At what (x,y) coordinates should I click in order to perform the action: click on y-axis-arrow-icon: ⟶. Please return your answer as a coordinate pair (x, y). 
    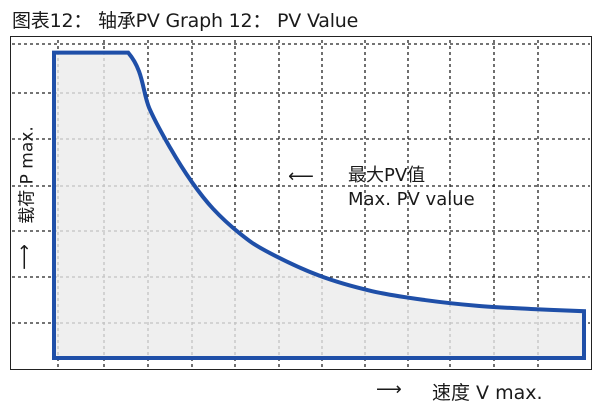
    Looking at the image, I should click on (24, 257).